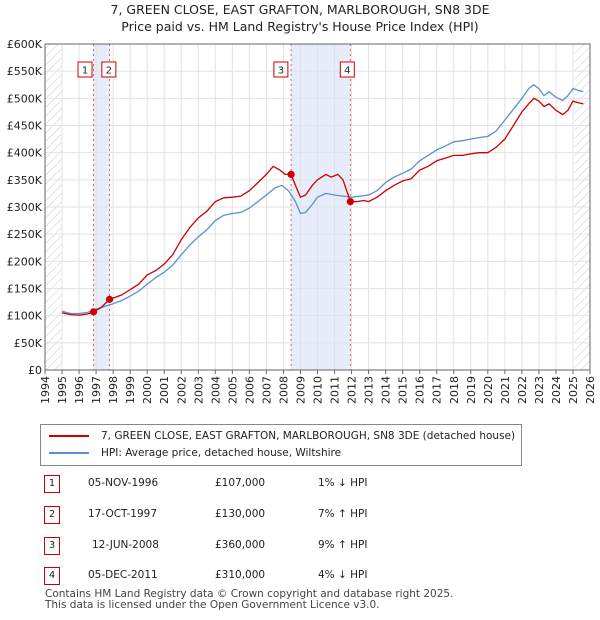 Image resolution: width=600 pixels, height=620 pixels. Describe the element at coordinates (198, 390) in the screenshot. I see `x-tick-label: 2003` at that location.